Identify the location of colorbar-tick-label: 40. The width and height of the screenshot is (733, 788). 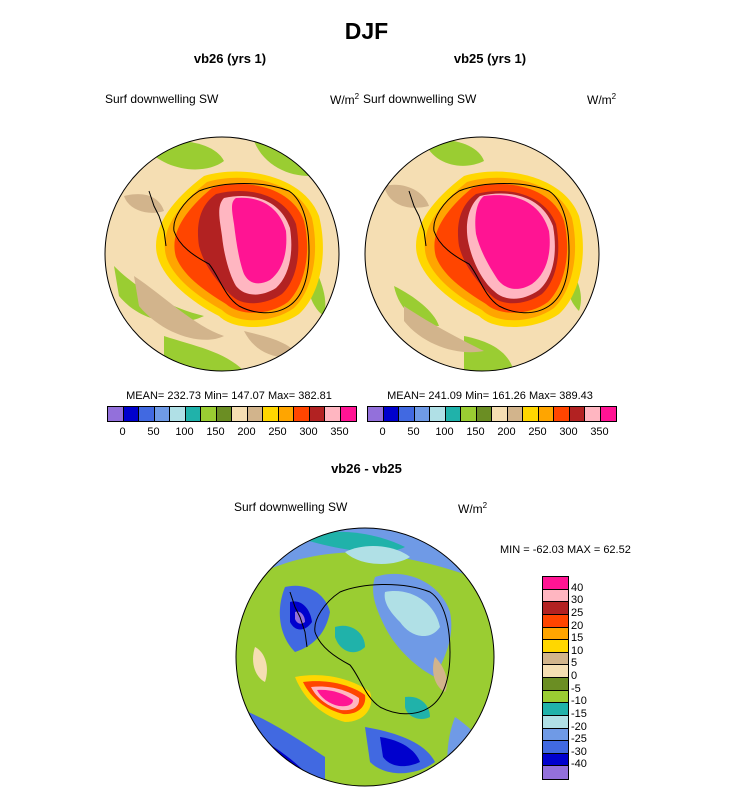
(577, 587).